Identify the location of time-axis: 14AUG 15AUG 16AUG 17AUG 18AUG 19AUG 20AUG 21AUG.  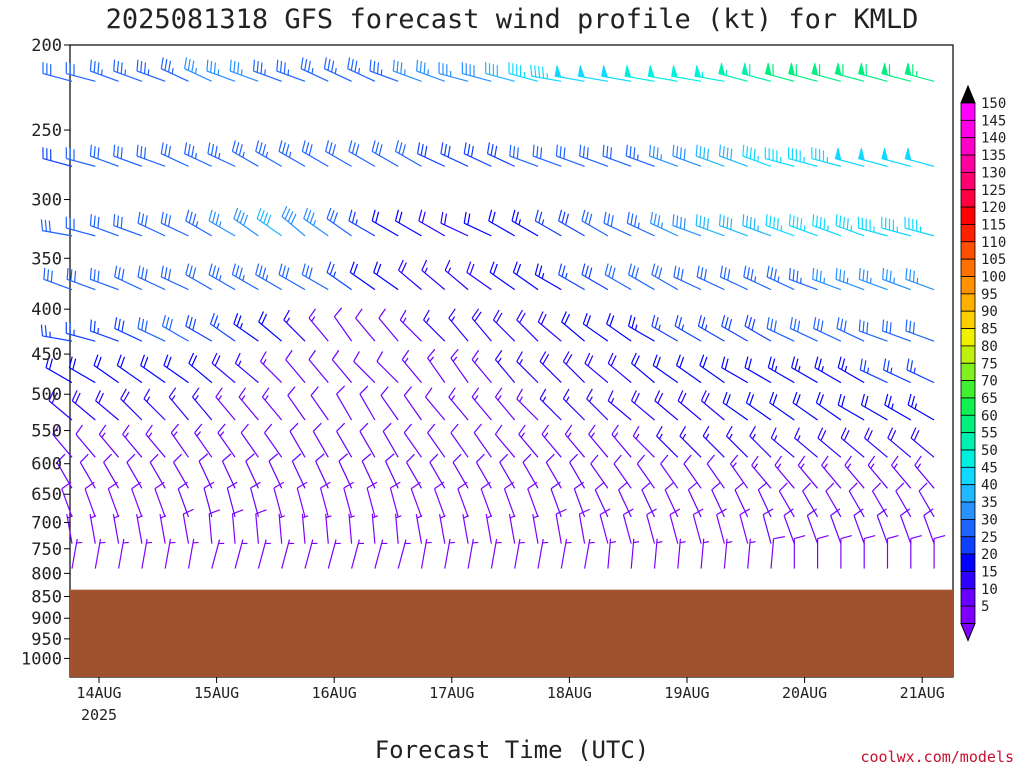
(510, 689).